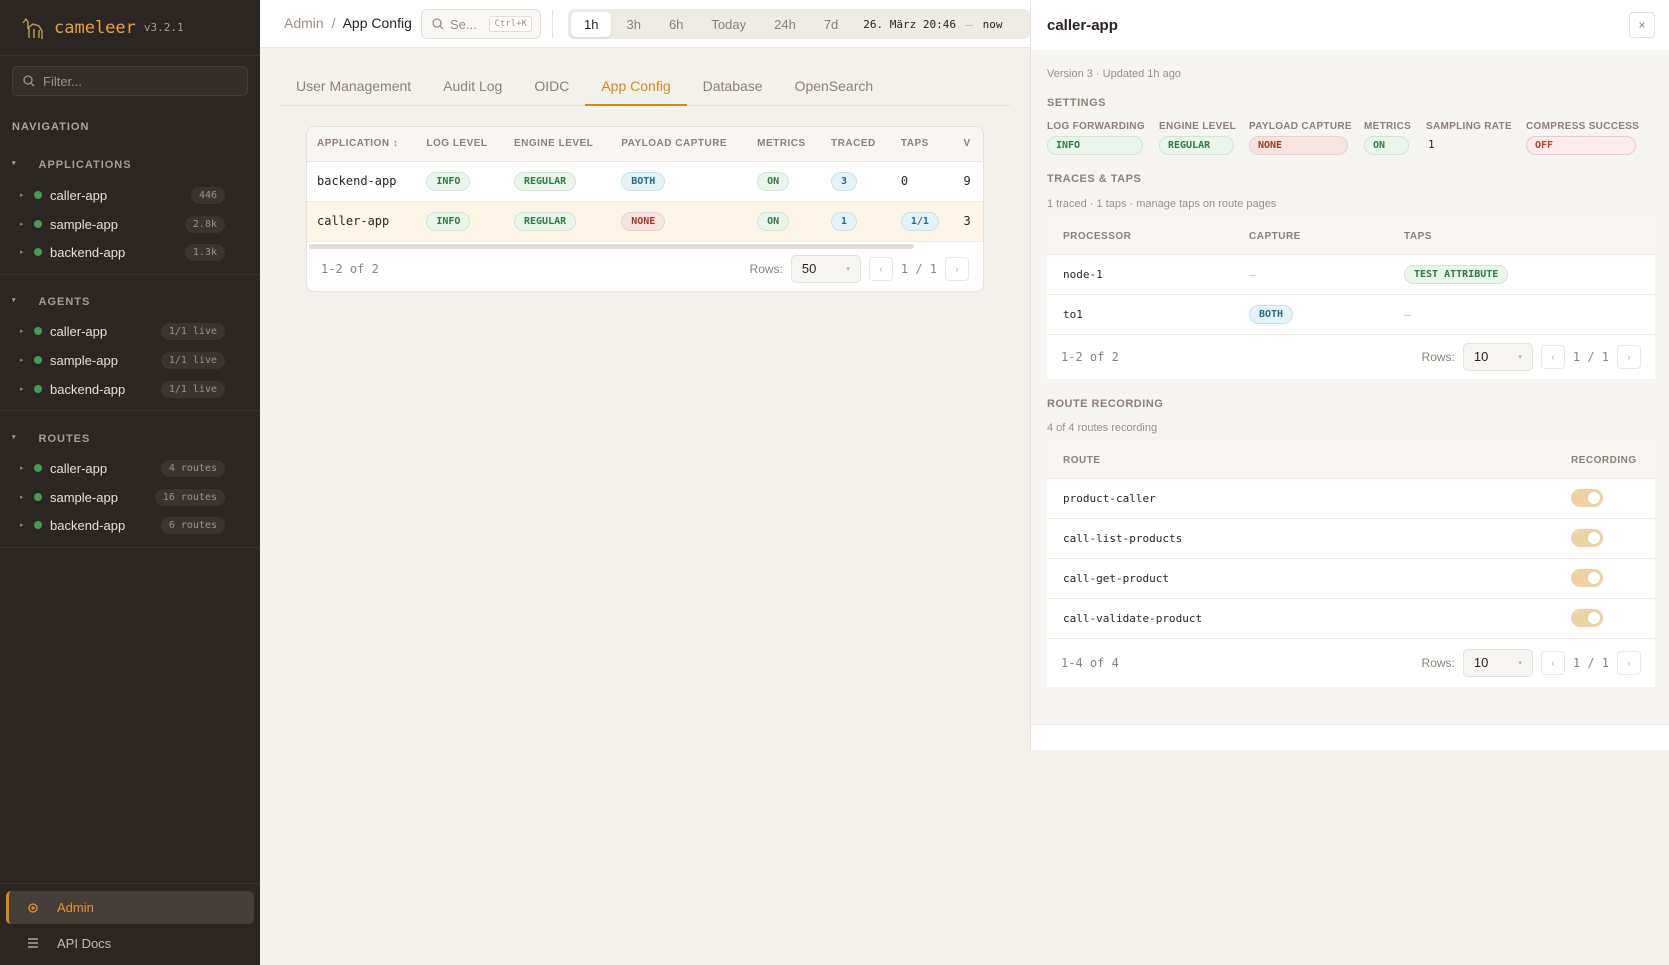 The height and width of the screenshot is (965, 1669). I want to click on cell-taps: 0, so click(922, 181).